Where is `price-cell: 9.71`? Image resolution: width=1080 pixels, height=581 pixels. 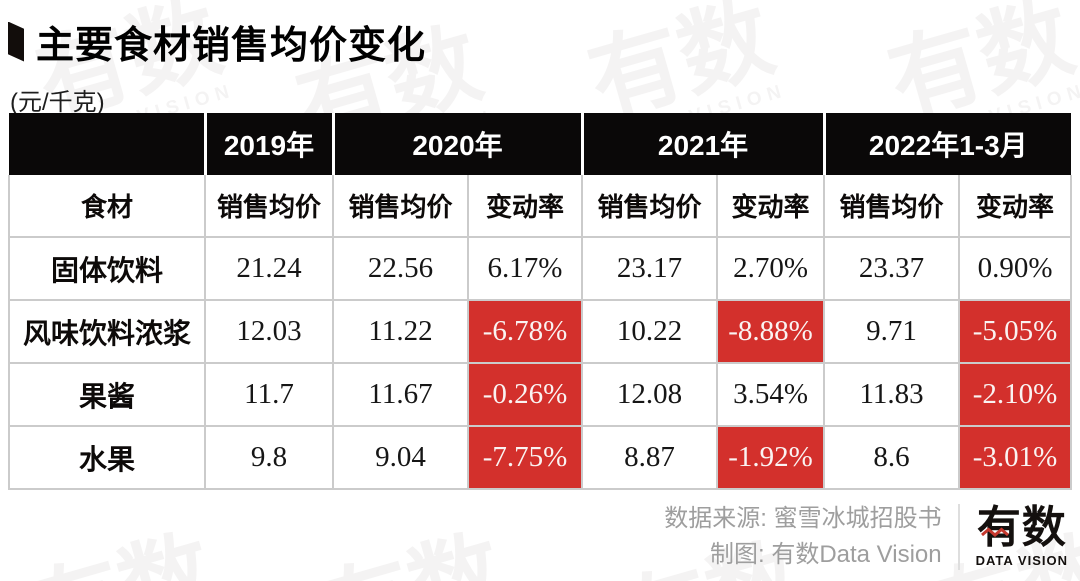
price-cell: 9.71 is located at coordinates (892, 331).